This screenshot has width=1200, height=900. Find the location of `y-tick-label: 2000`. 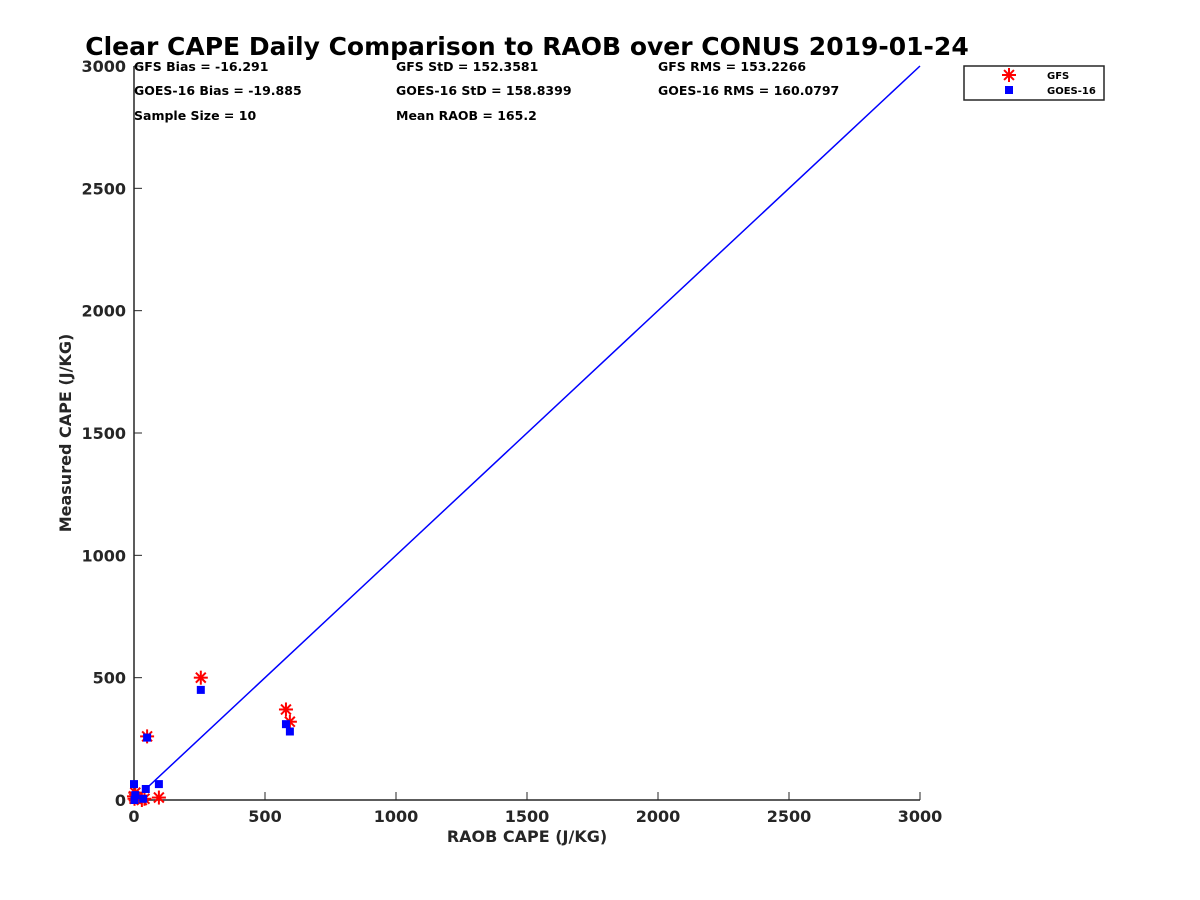

y-tick-label: 2000 is located at coordinates (103, 311).